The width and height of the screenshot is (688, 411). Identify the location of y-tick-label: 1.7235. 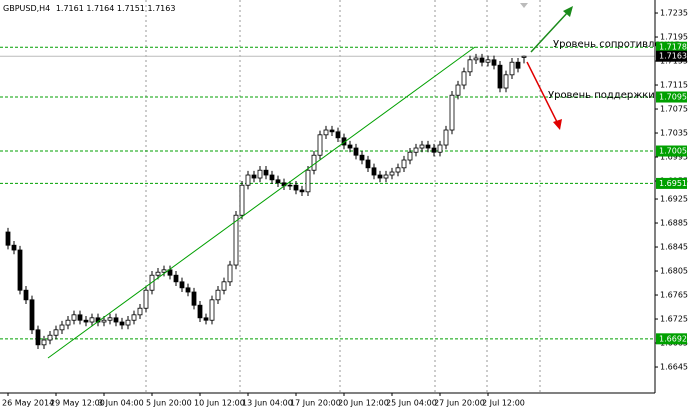
(674, 13).